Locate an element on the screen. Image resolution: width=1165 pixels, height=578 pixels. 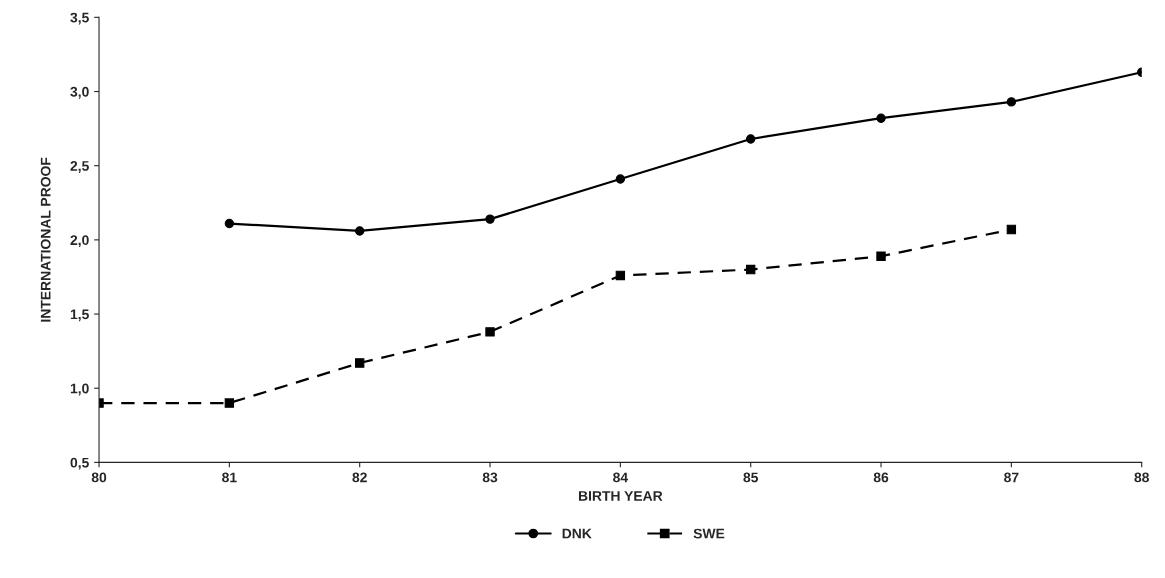
y-tick-label: 2,0 is located at coordinates (79, 241).